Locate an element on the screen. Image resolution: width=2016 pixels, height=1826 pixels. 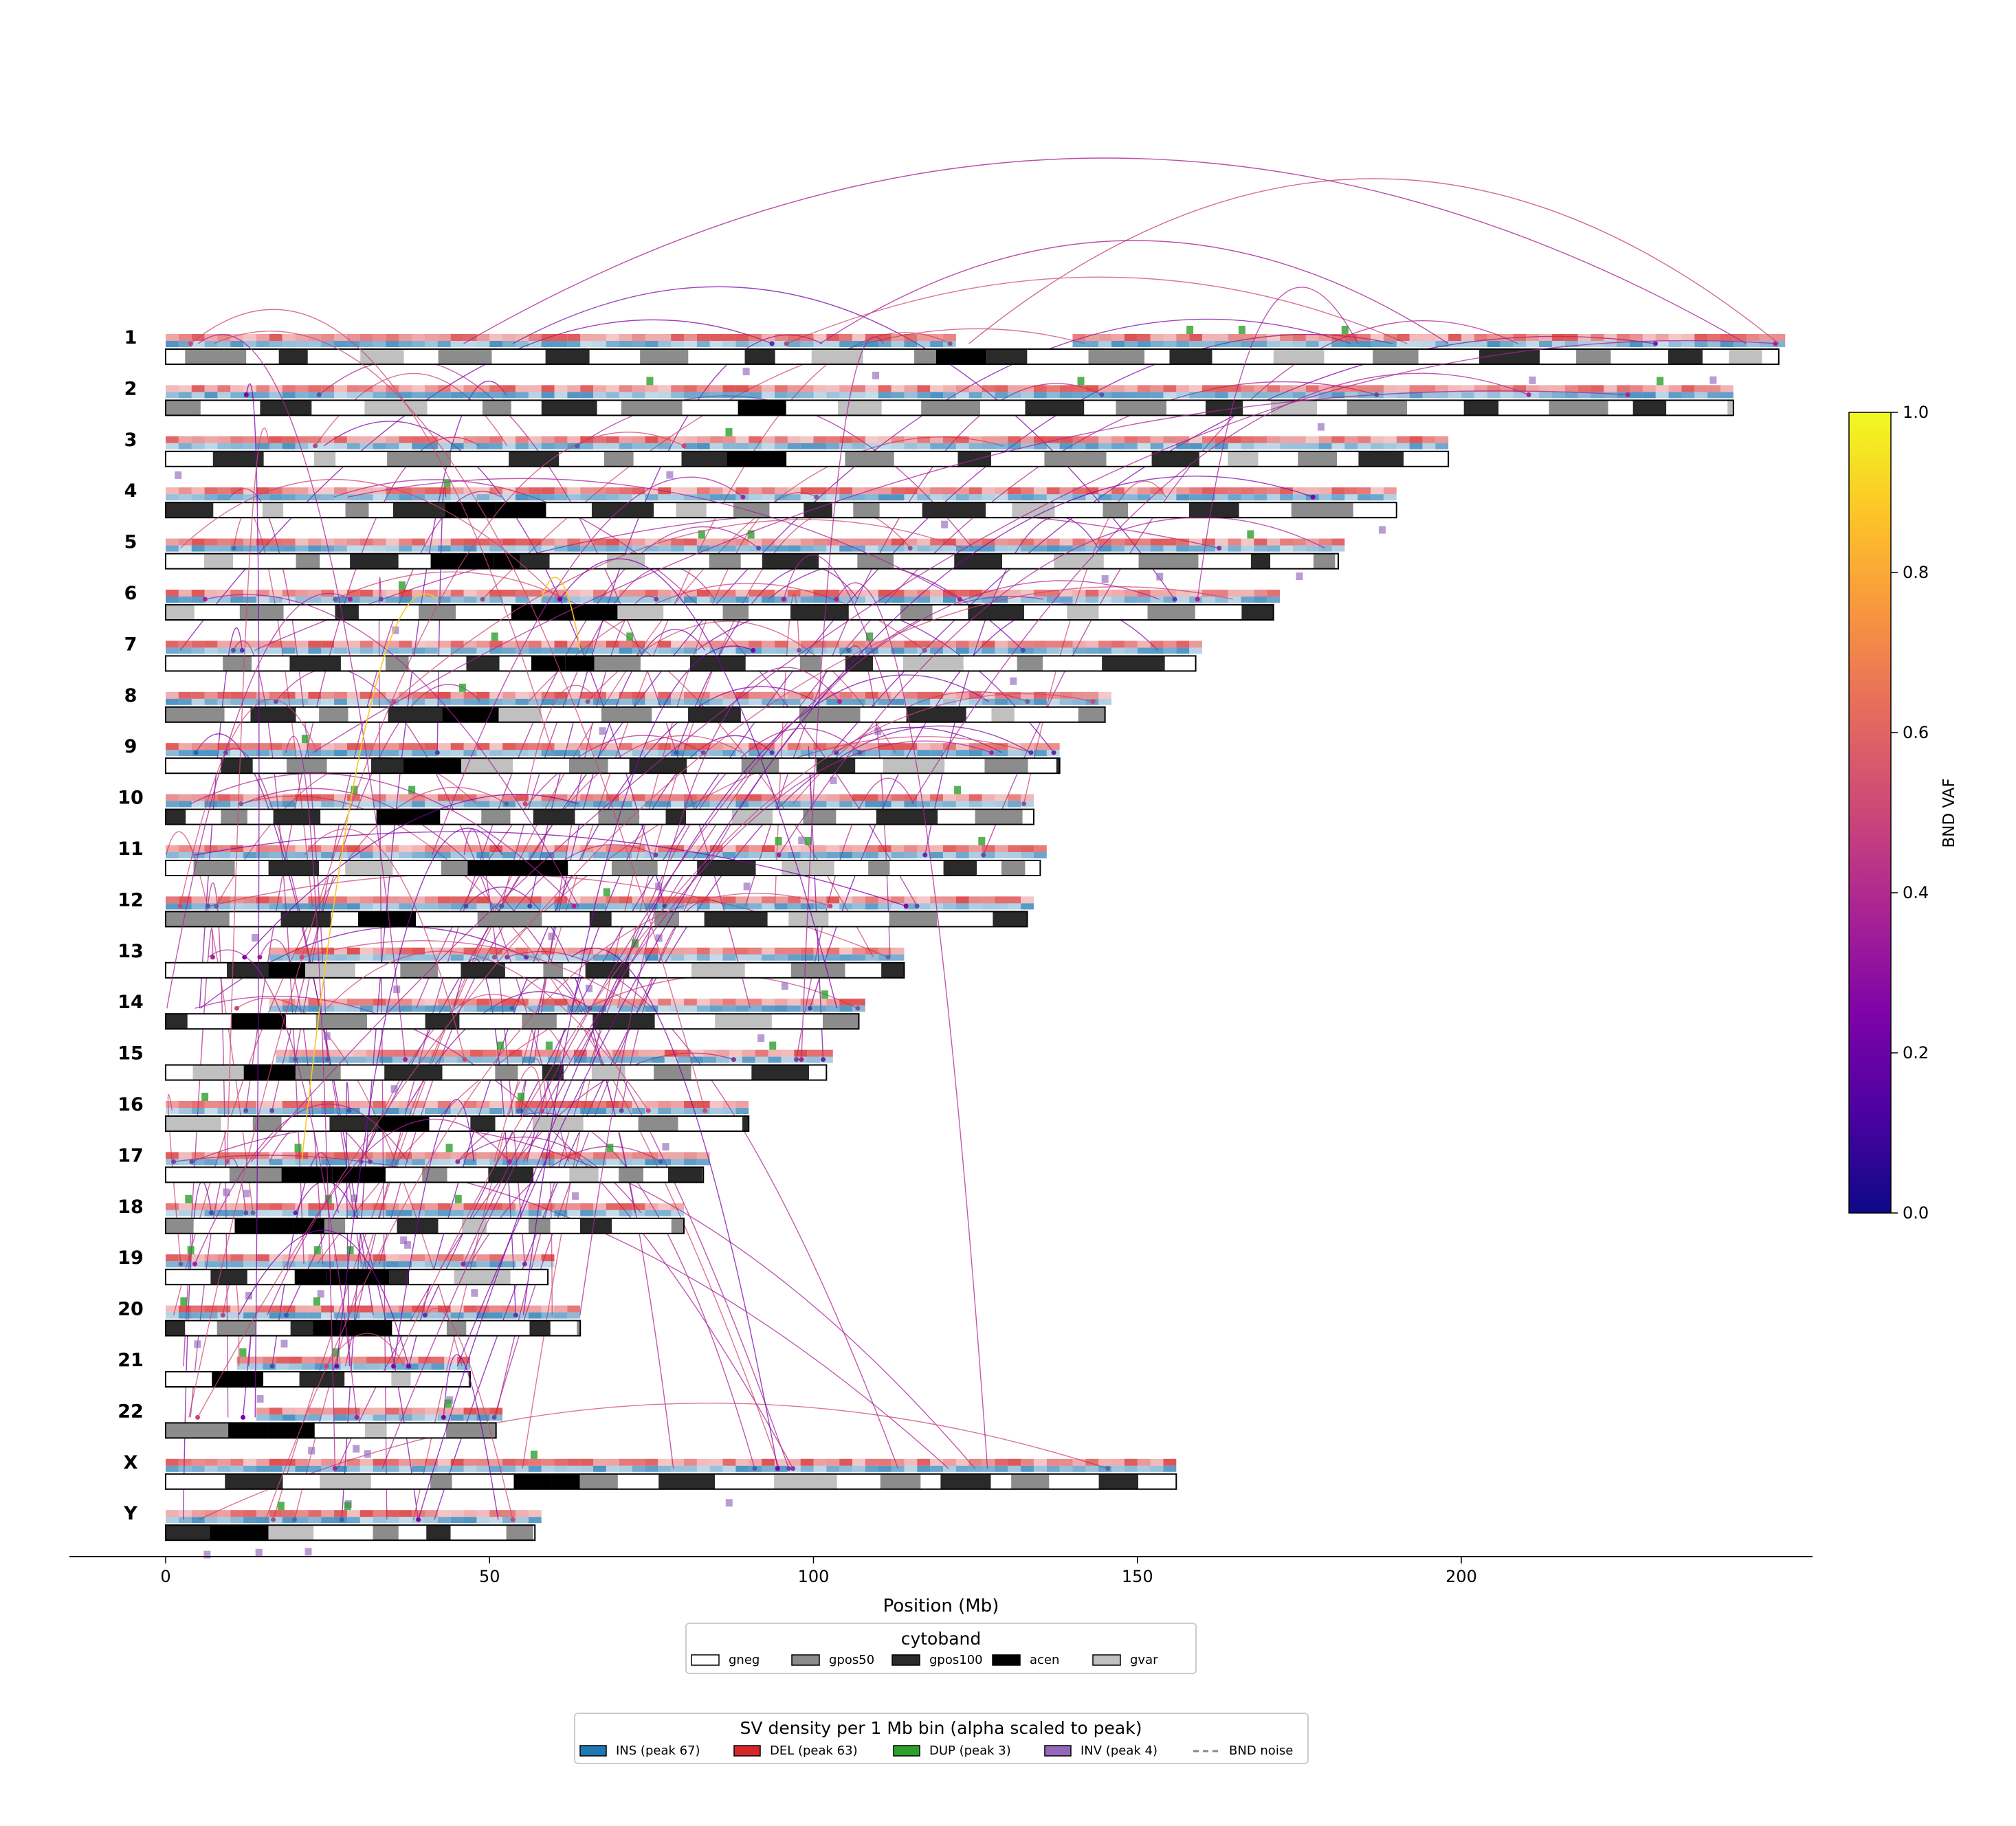
inv-density-bin is located at coordinates (284, 1343).